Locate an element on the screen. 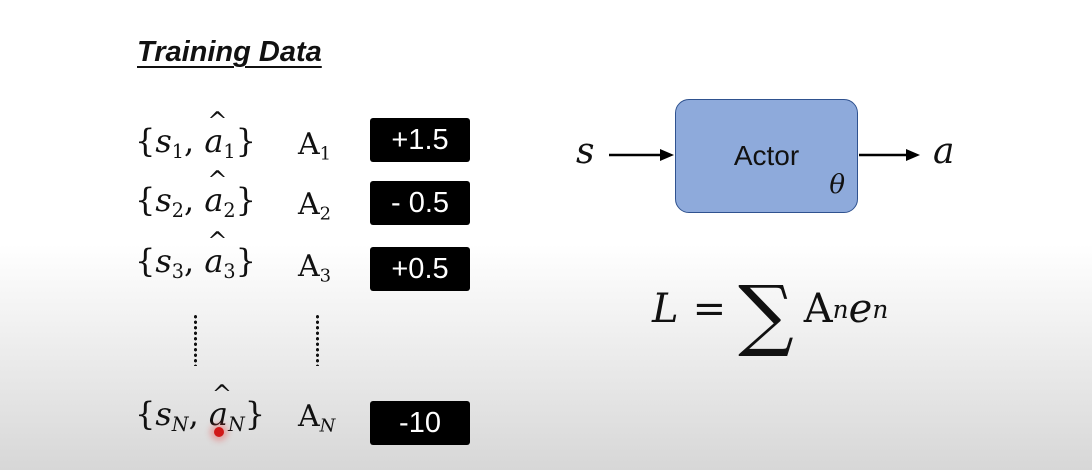  actor-input-symbol: s is located at coordinates (585, 151).